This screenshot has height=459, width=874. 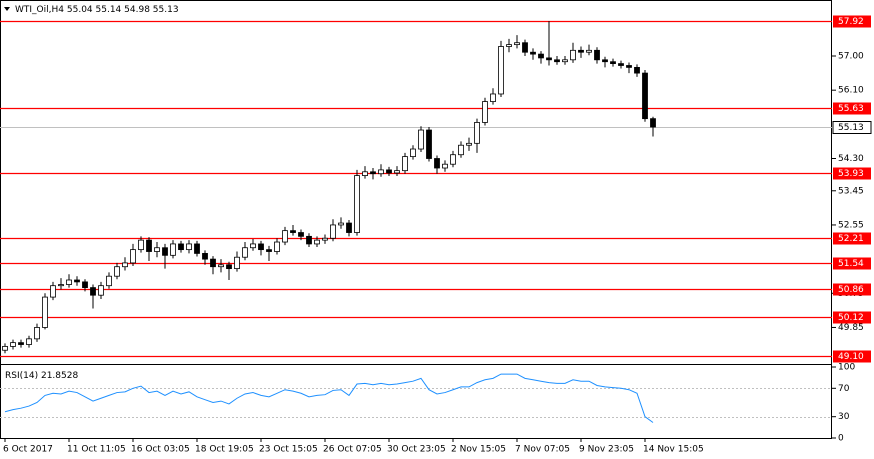 What do you see at coordinates (851, 91) in the screenshot?
I see `y-tick-label: 56.10` at bounding box center [851, 91].